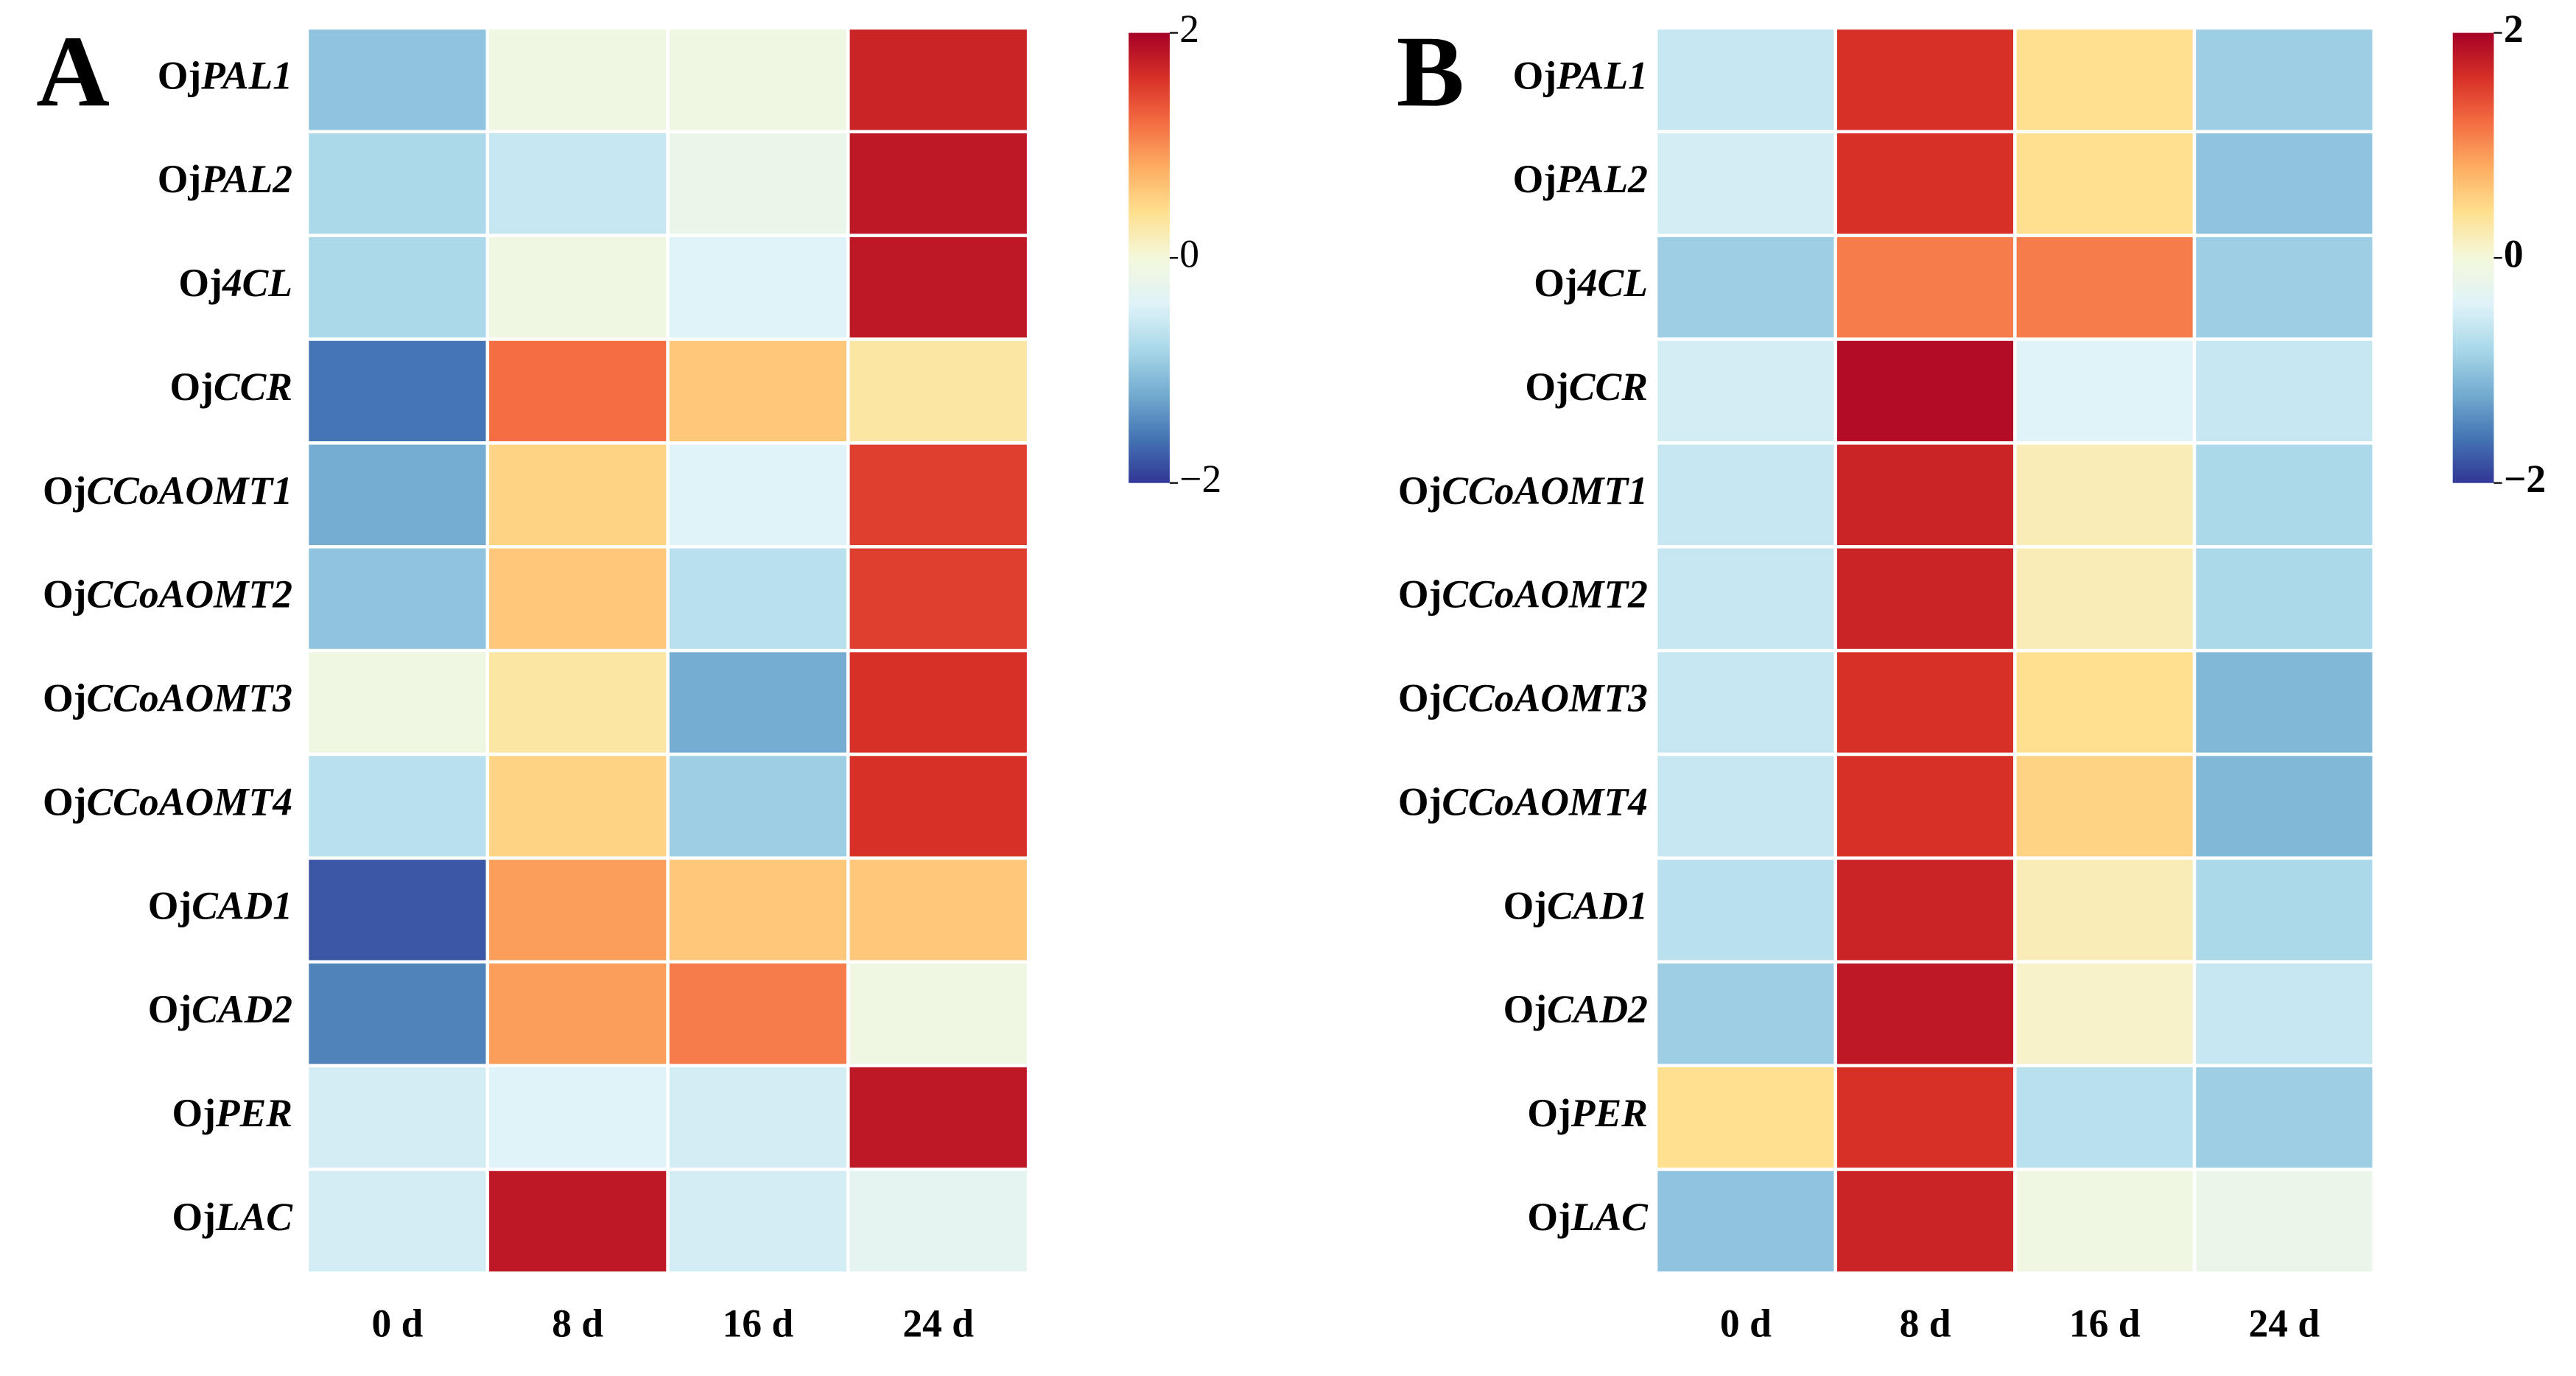  Describe the element at coordinates (1580, 76) in the screenshot. I see `row-label: OjPAL1` at that location.